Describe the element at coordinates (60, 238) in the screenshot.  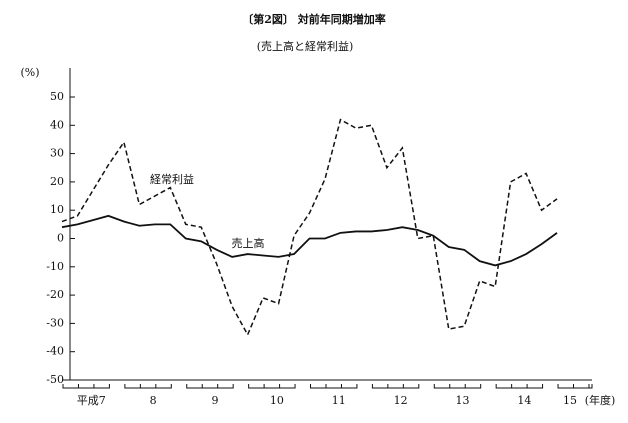
I see `y-tick-label: 0` at that location.